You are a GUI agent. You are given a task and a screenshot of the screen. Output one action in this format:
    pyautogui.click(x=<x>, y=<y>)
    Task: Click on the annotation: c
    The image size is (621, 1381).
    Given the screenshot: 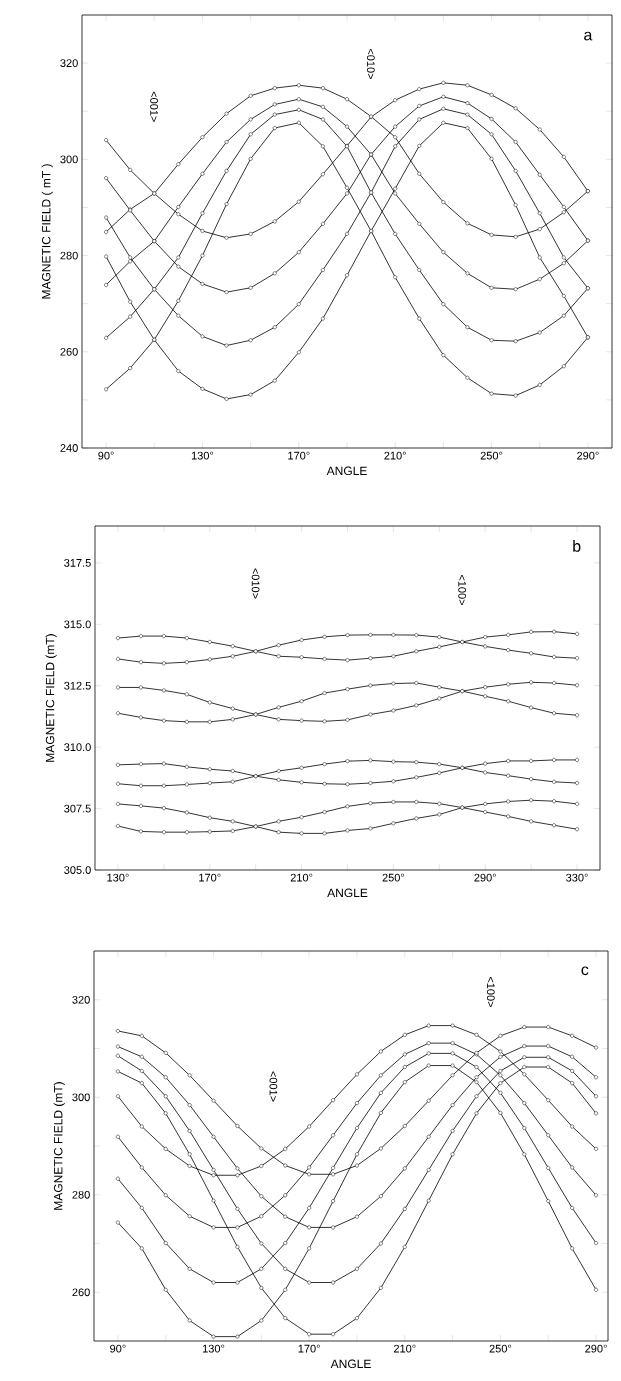 What is the action you would take?
    pyautogui.click(x=585, y=971)
    